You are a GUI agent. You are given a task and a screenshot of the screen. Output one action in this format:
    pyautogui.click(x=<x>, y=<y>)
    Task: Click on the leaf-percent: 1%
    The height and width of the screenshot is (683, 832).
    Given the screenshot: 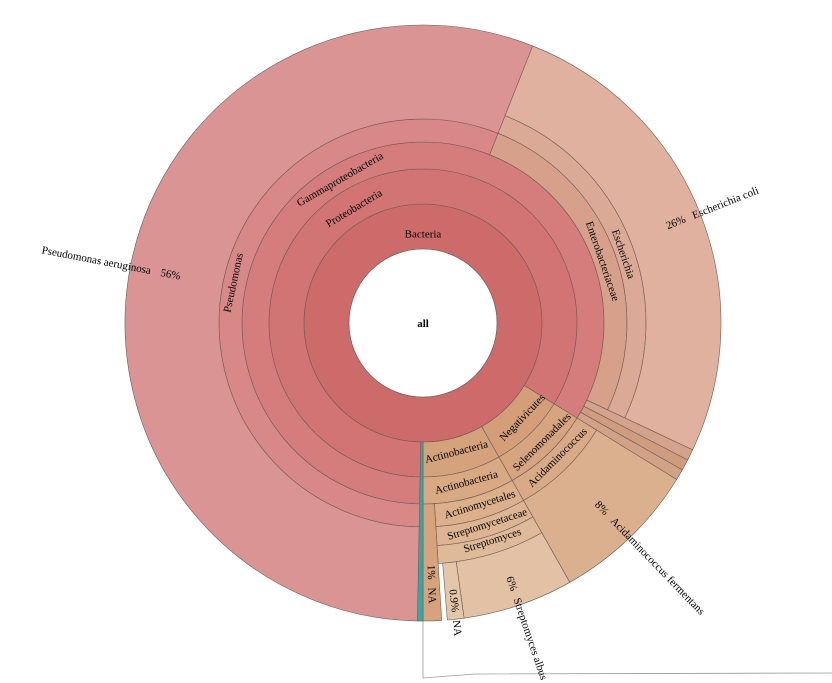 What is the action you would take?
    pyautogui.click(x=431, y=572)
    